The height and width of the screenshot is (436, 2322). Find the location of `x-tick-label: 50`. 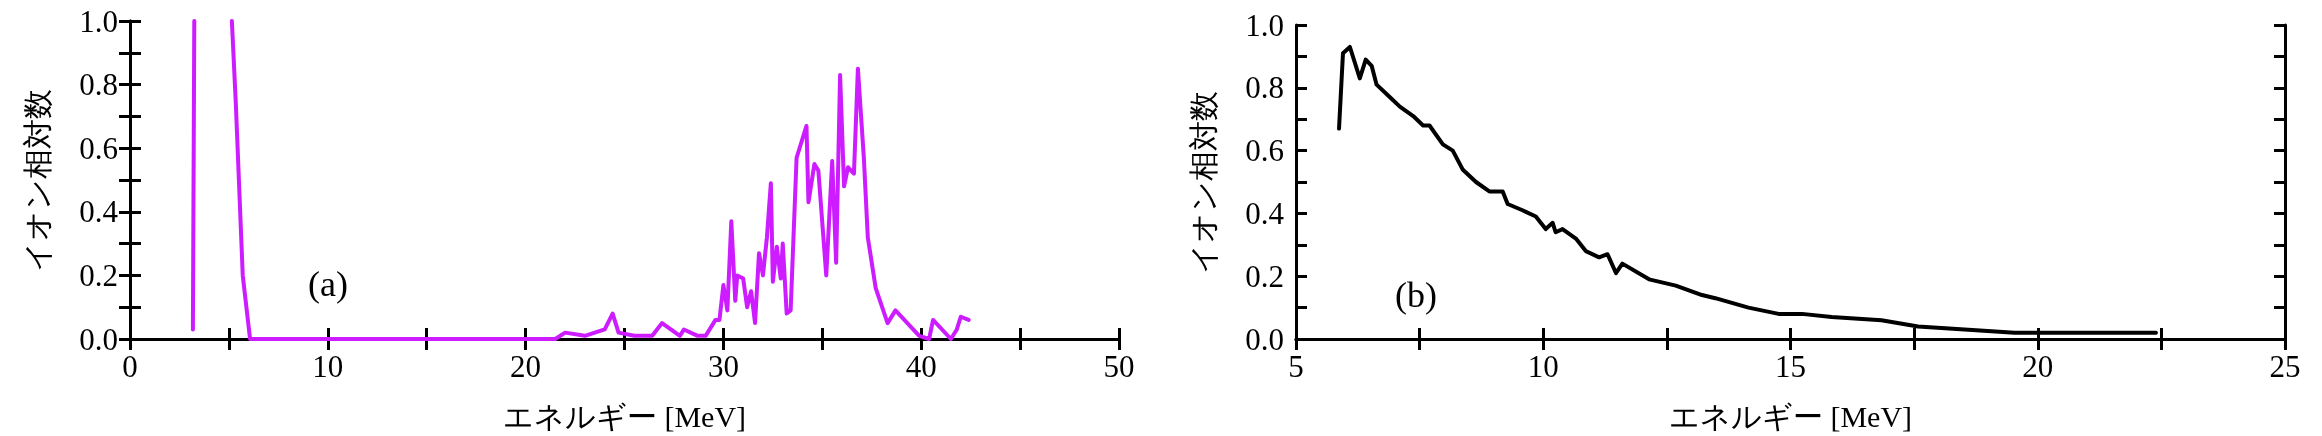

x-tick-label: 50 is located at coordinates (1119, 366).